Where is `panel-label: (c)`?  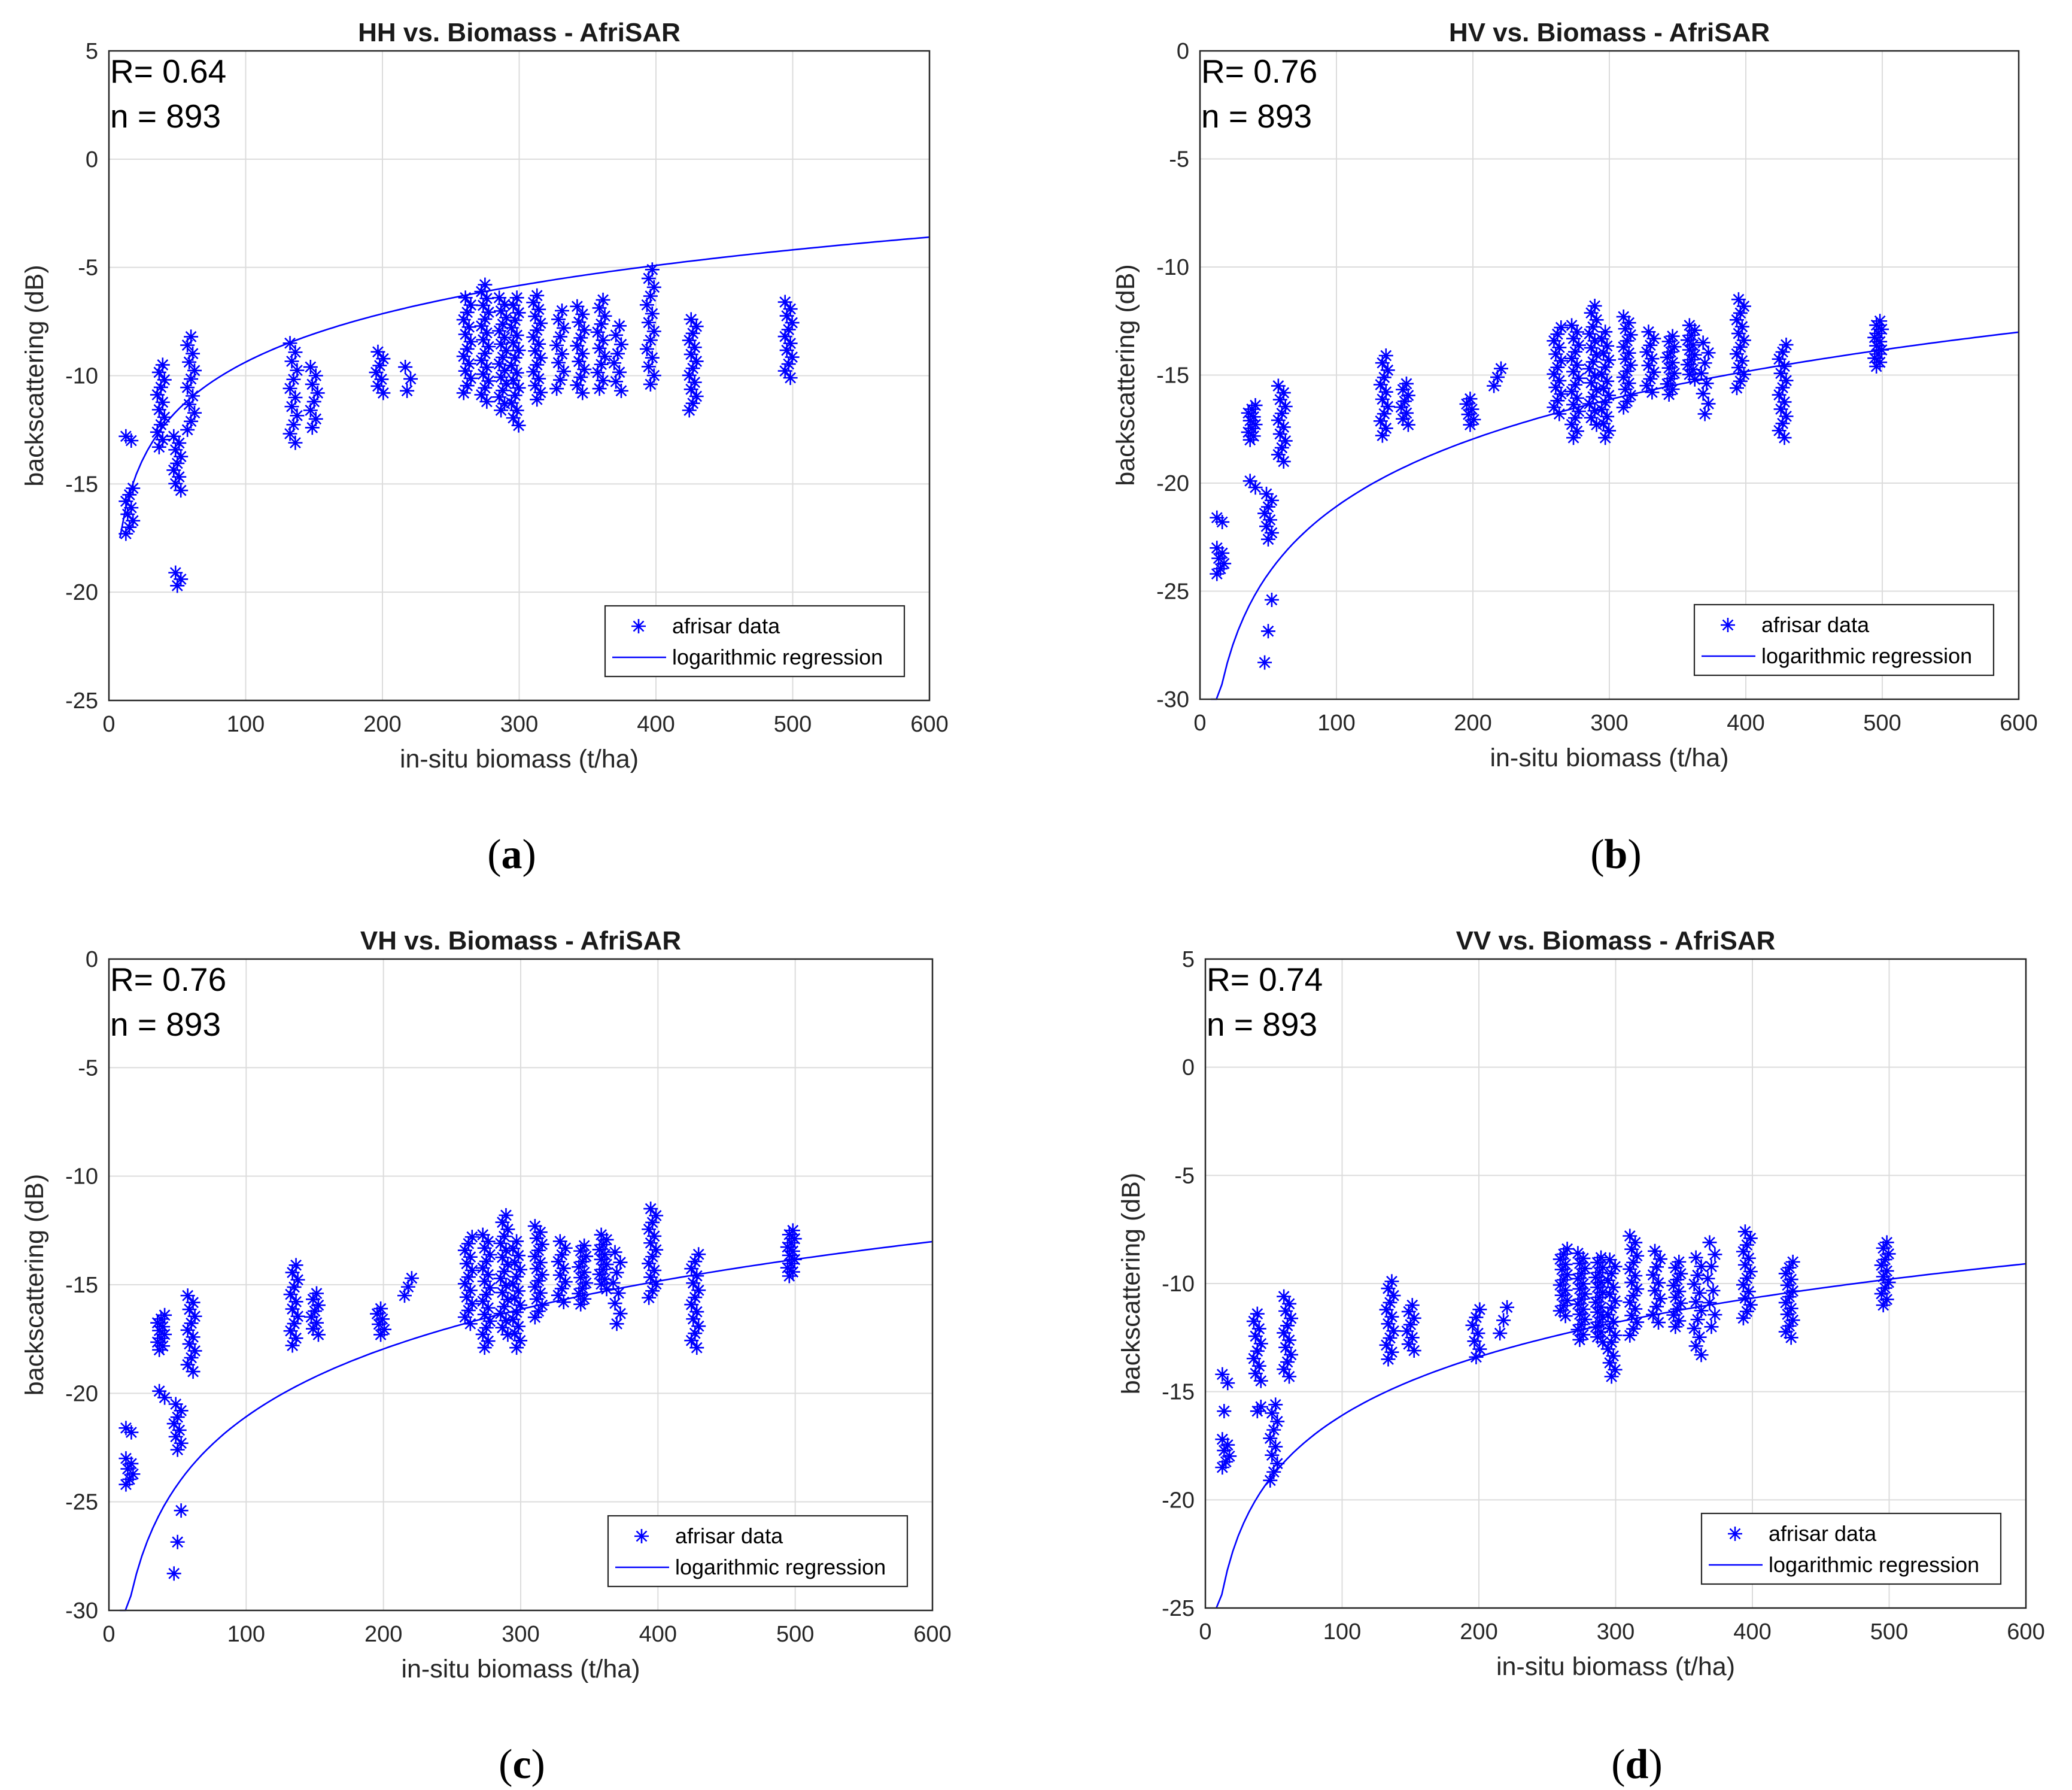
panel-label: (c) is located at coordinates (522, 1765).